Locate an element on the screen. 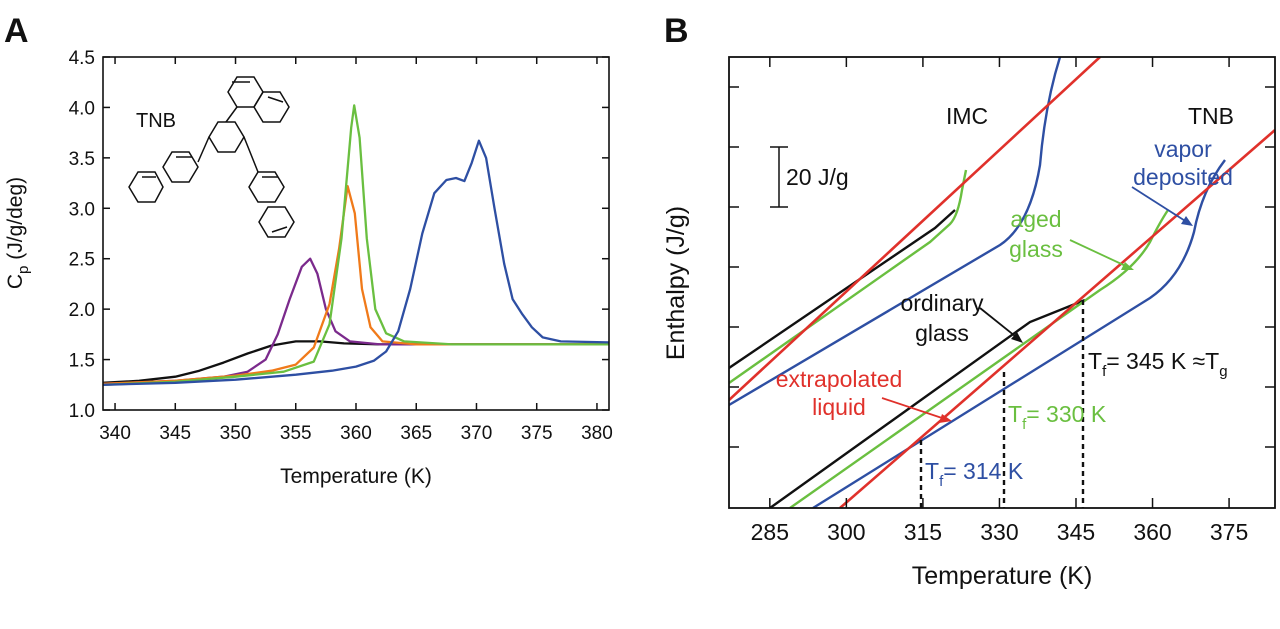 The width and height of the screenshot is (1280, 629). label-tf-345: Tf= 345 K ≈Tg is located at coordinates (1158, 364).